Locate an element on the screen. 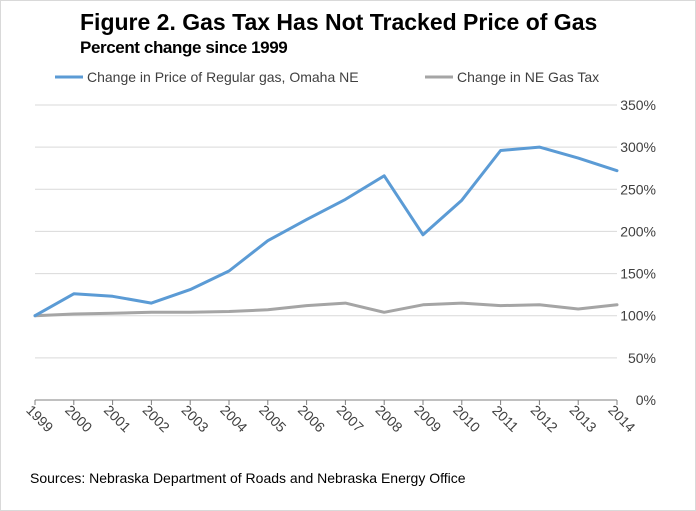  y-tick-label: 150% is located at coordinates (638, 274).